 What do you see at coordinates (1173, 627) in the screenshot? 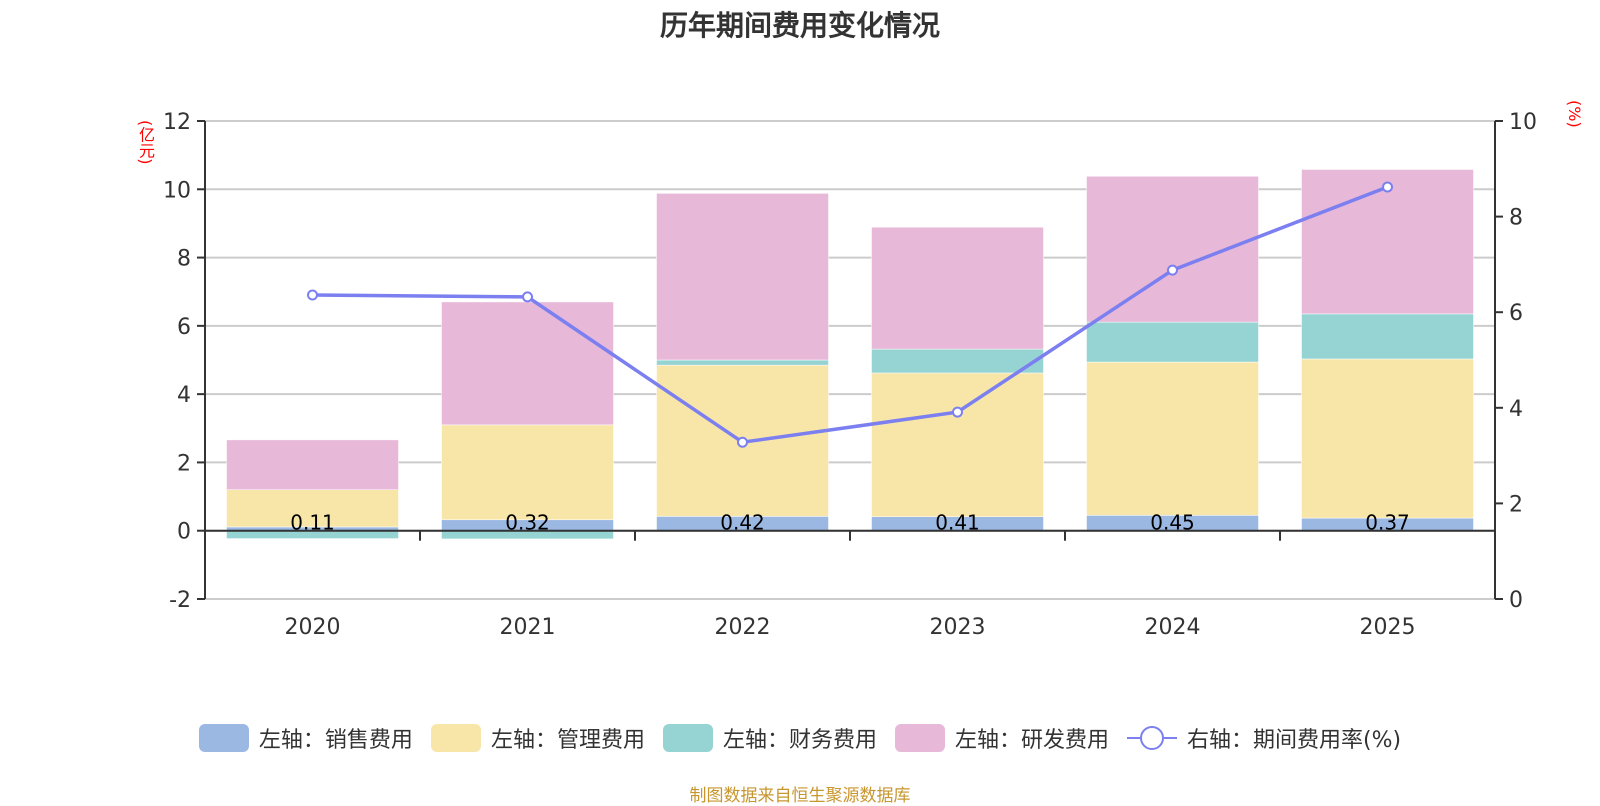
I see `x-axis-tick-label: 2024` at bounding box center [1173, 627].